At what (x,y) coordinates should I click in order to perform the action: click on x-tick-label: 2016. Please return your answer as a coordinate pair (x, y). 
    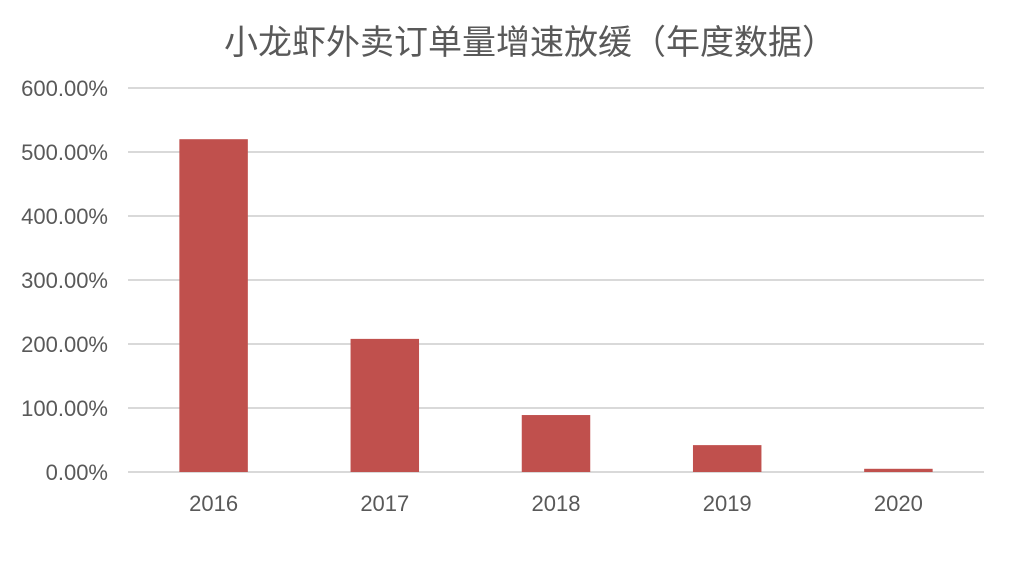
    Looking at the image, I should click on (213, 503).